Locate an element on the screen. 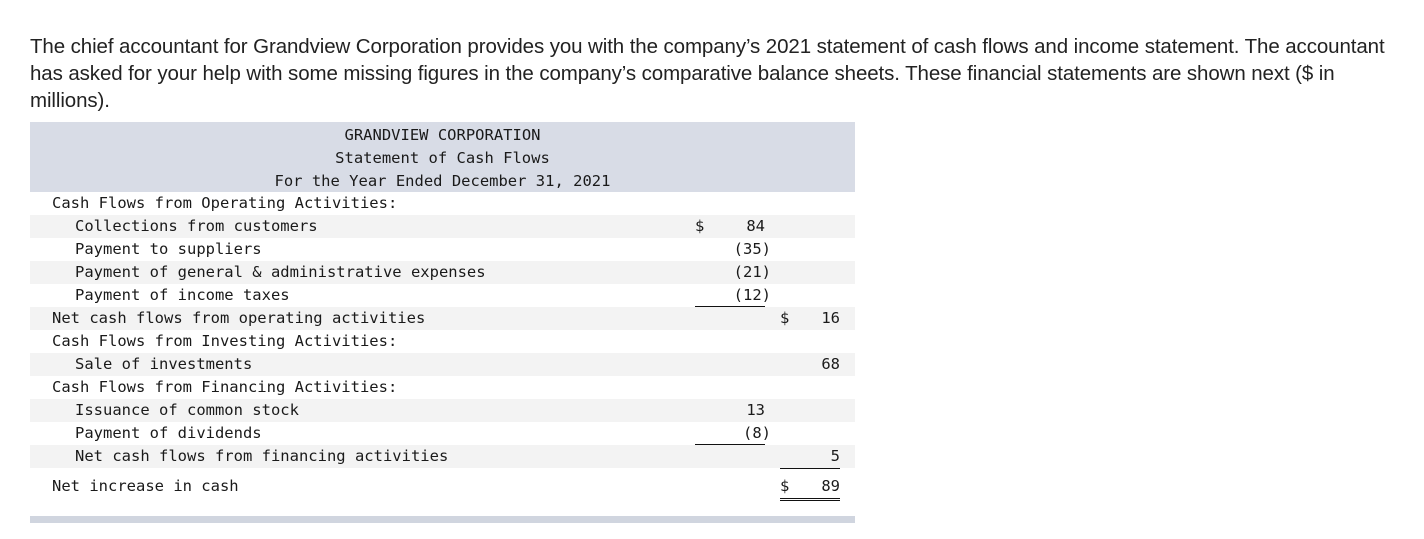 Image resolution: width=1424 pixels, height=539 pixels. amount-value: 89 is located at coordinates (830, 486).